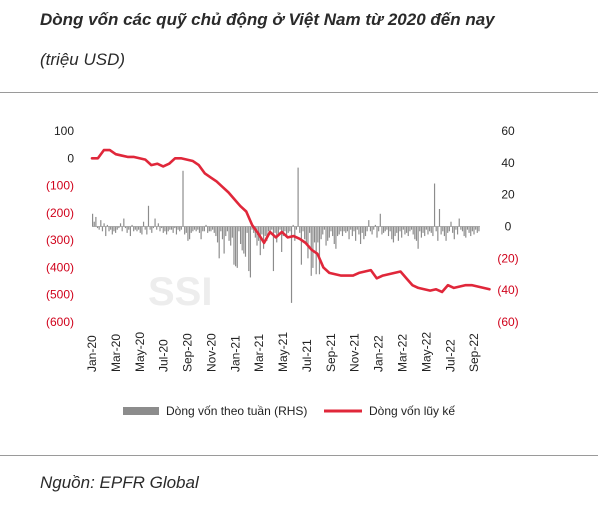 The image size is (598, 505). I want to click on source-note: Nguồn: EPFR Global, so click(119, 482).